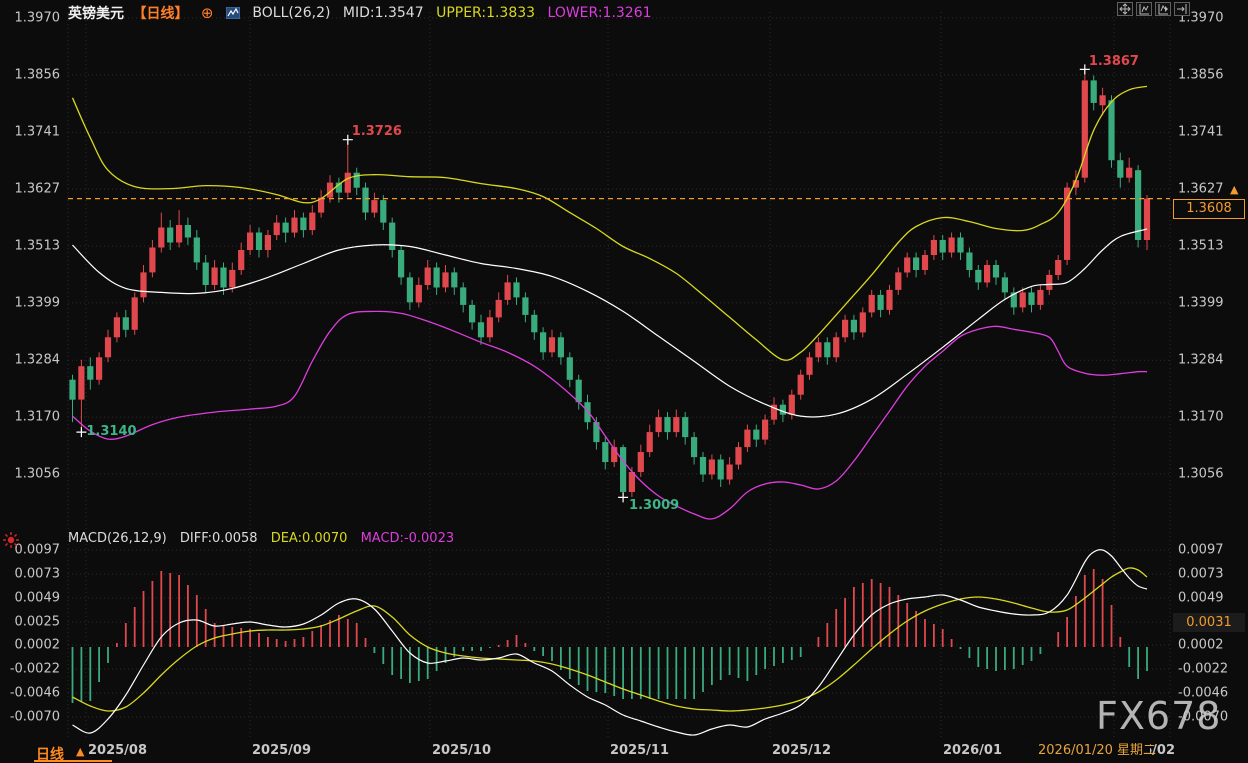 The width and height of the screenshot is (1248, 763). What do you see at coordinates (1201, 303) in the screenshot?
I see `price-axis-right-label: 1.3399` at bounding box center [1201, 303].